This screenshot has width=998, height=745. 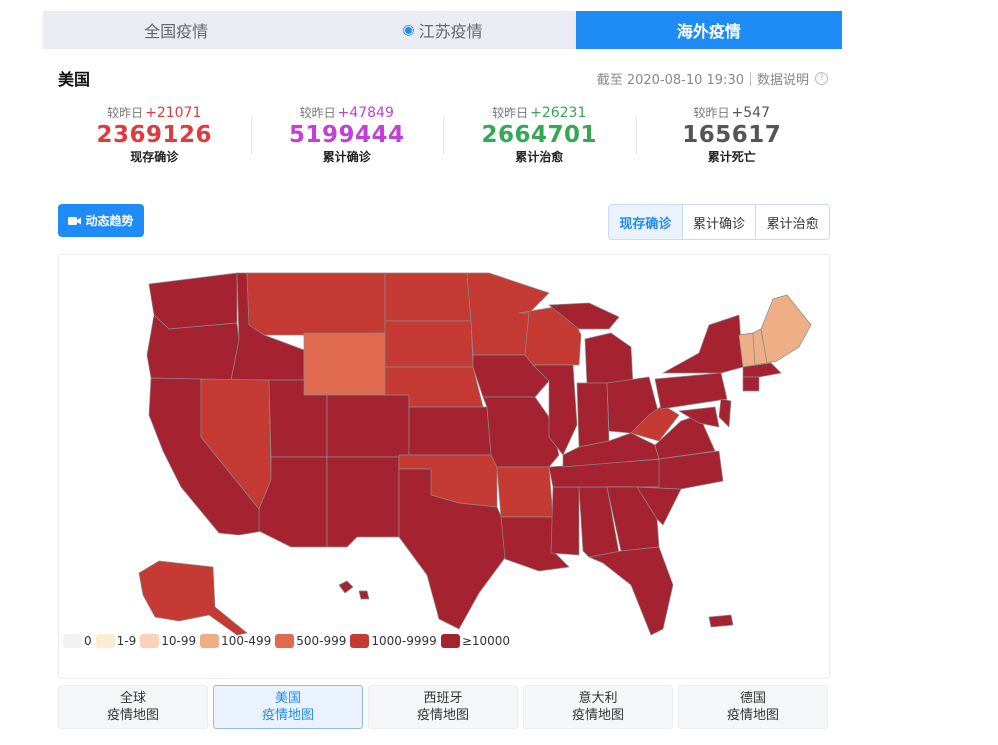 I want to click on help-icon: ?, so click(x=821, y=78).